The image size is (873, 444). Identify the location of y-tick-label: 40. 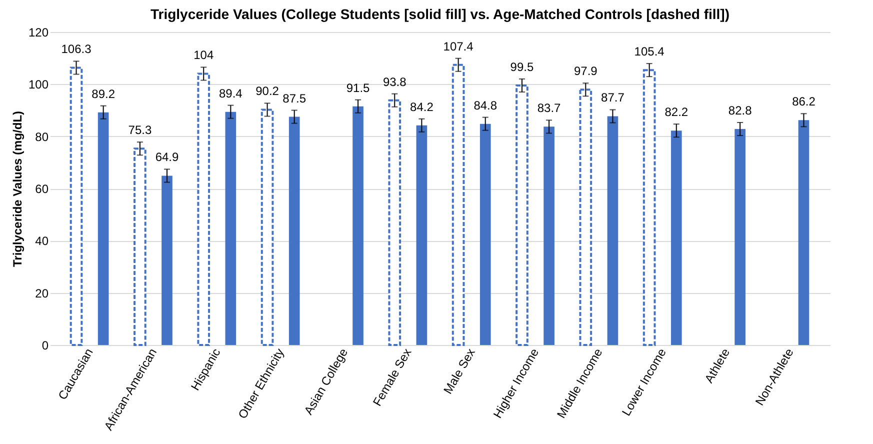
(42, 241).